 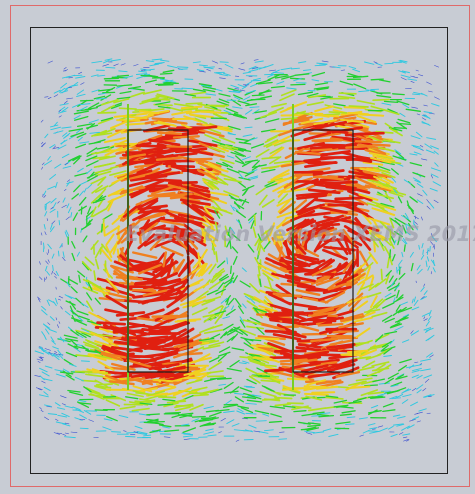 What do you see at coordinates (323, 251) in the screenshot?
I see `right-coil-outline` at bounding box center [323, 251].